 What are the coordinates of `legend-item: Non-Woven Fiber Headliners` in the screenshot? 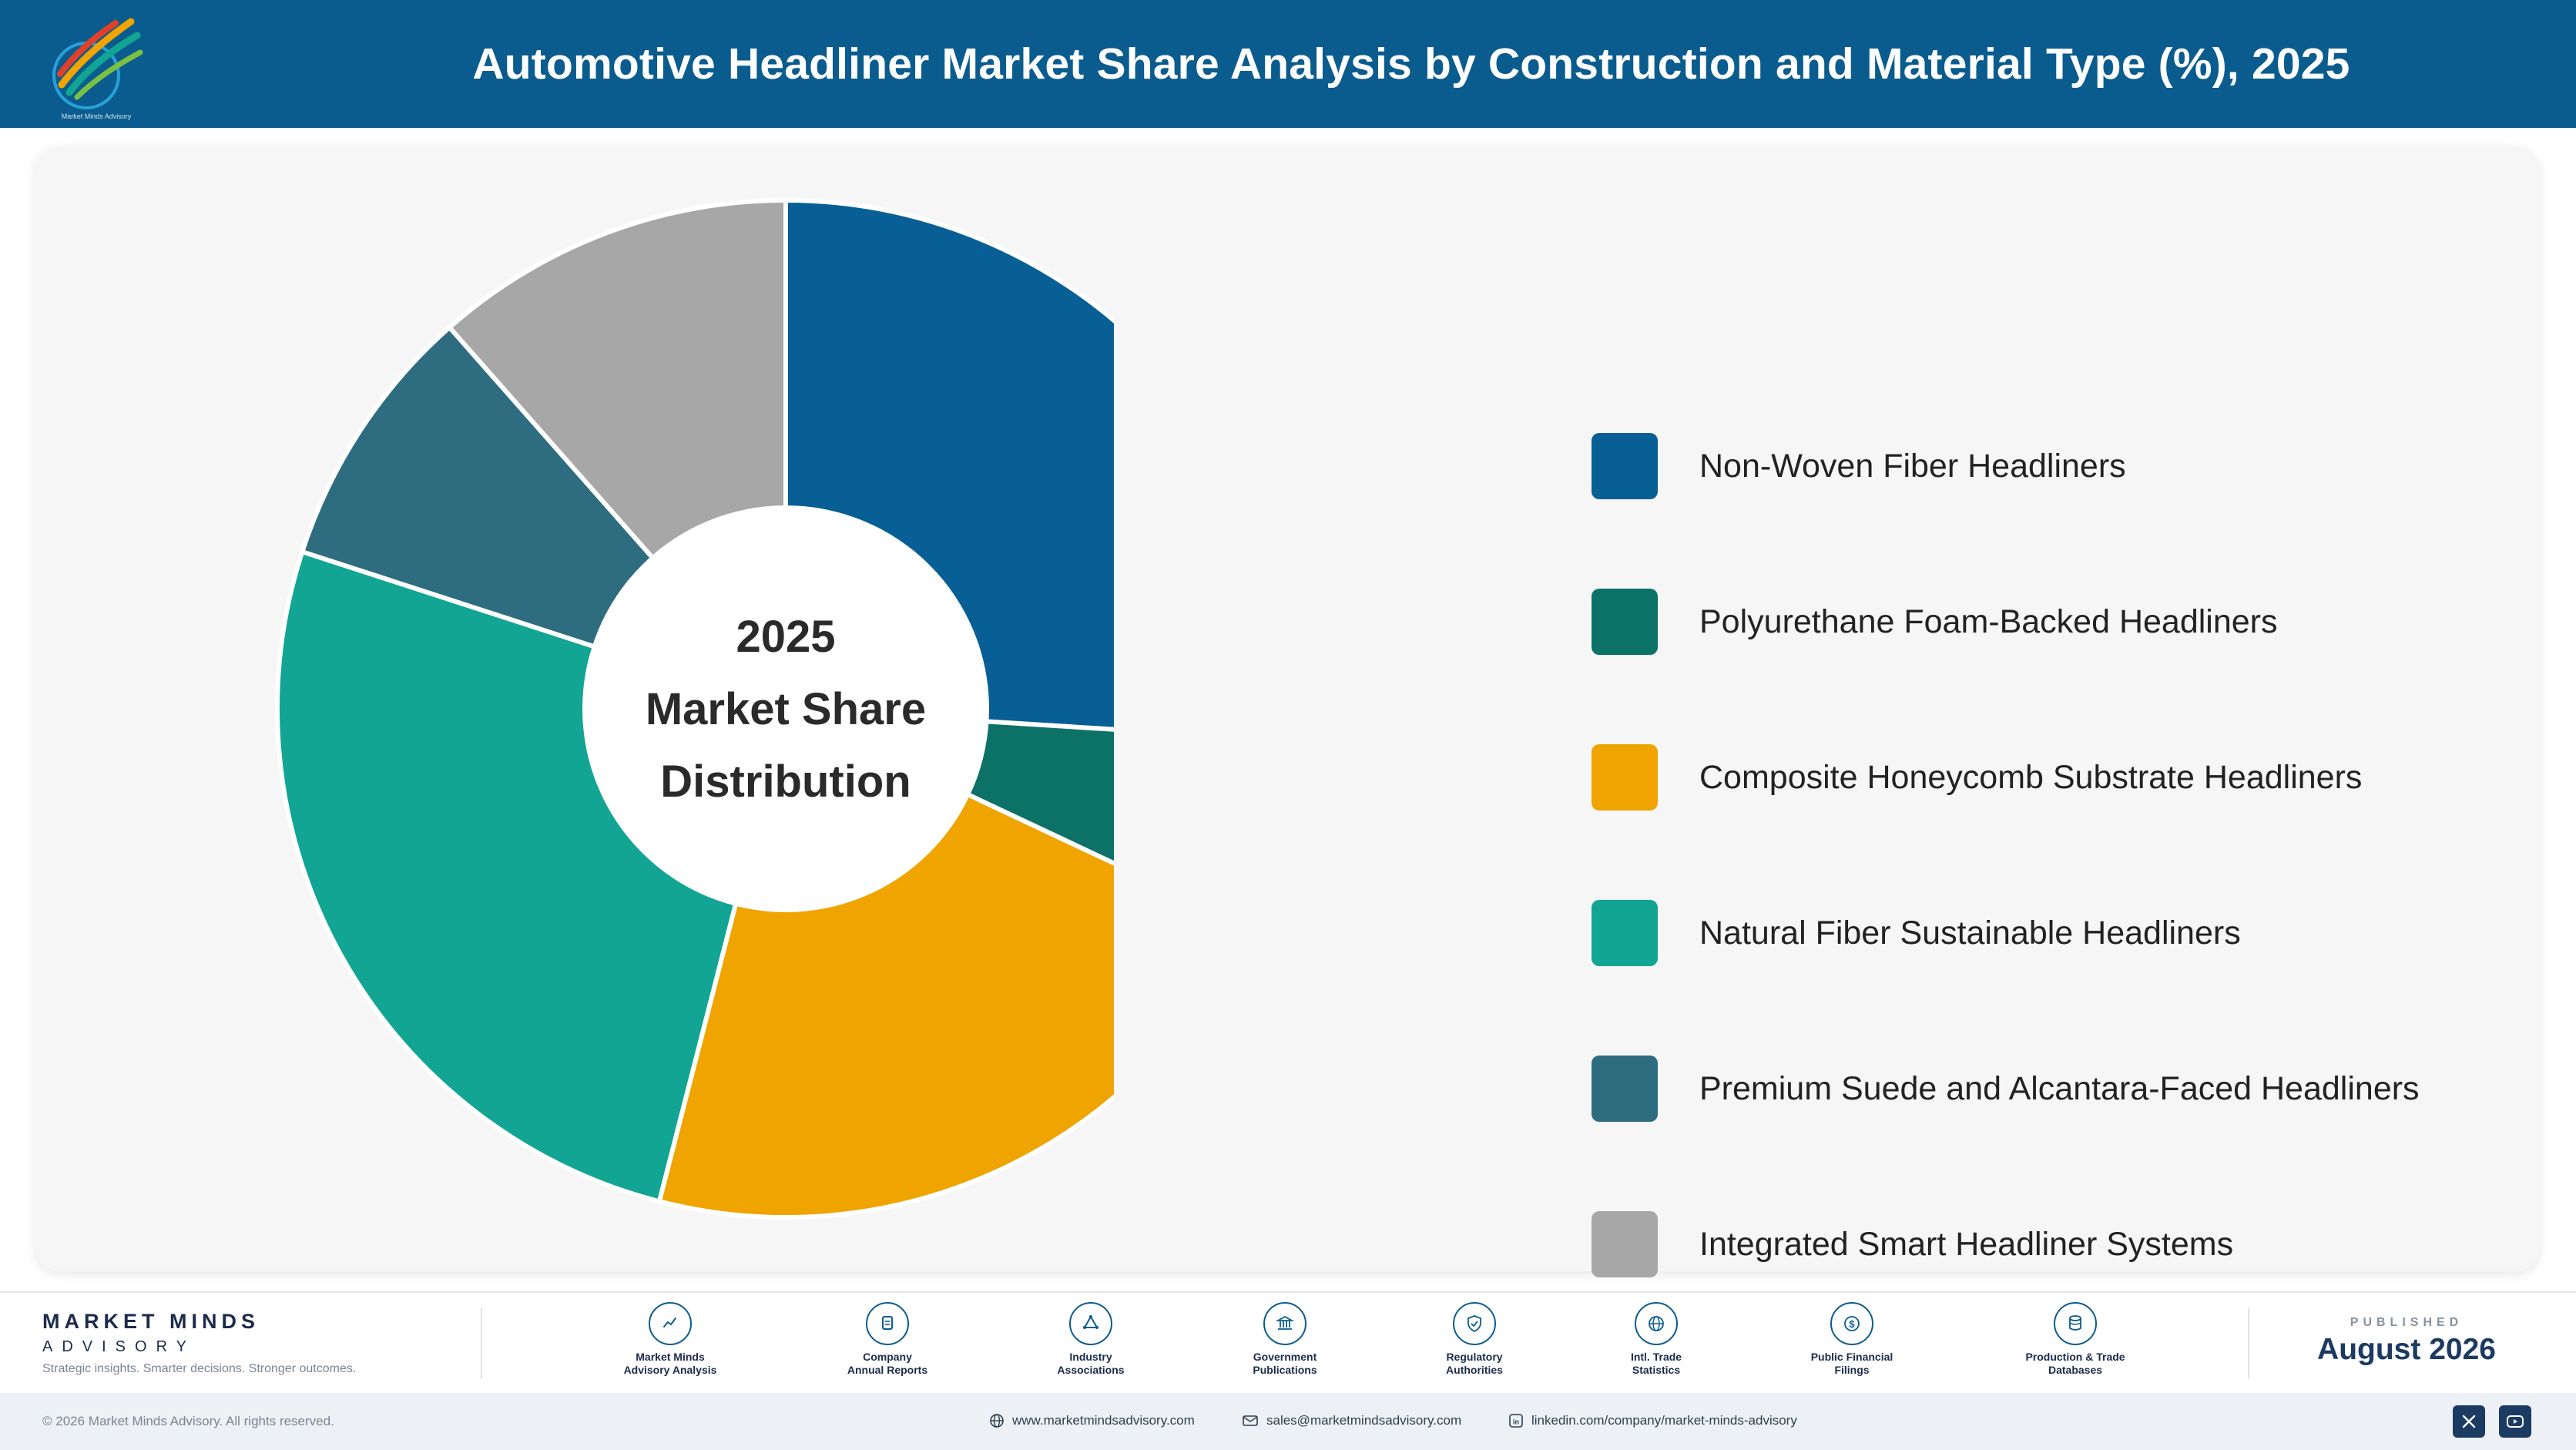 It's located at (2054, 466).